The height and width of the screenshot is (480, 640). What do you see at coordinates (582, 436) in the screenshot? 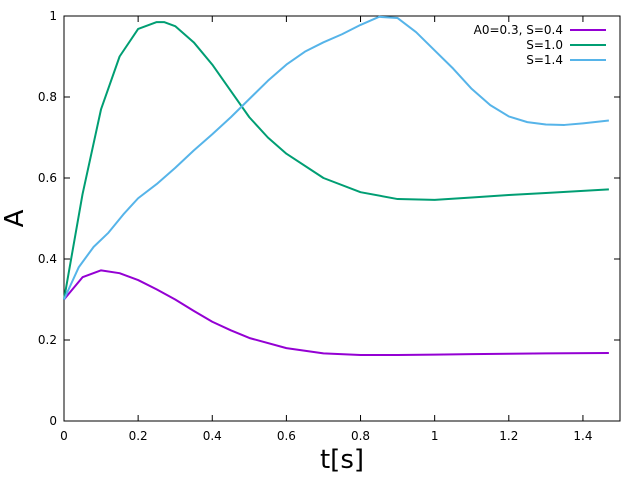
I see `x-tick-label: 1.4` at bounding box center [582, 436].